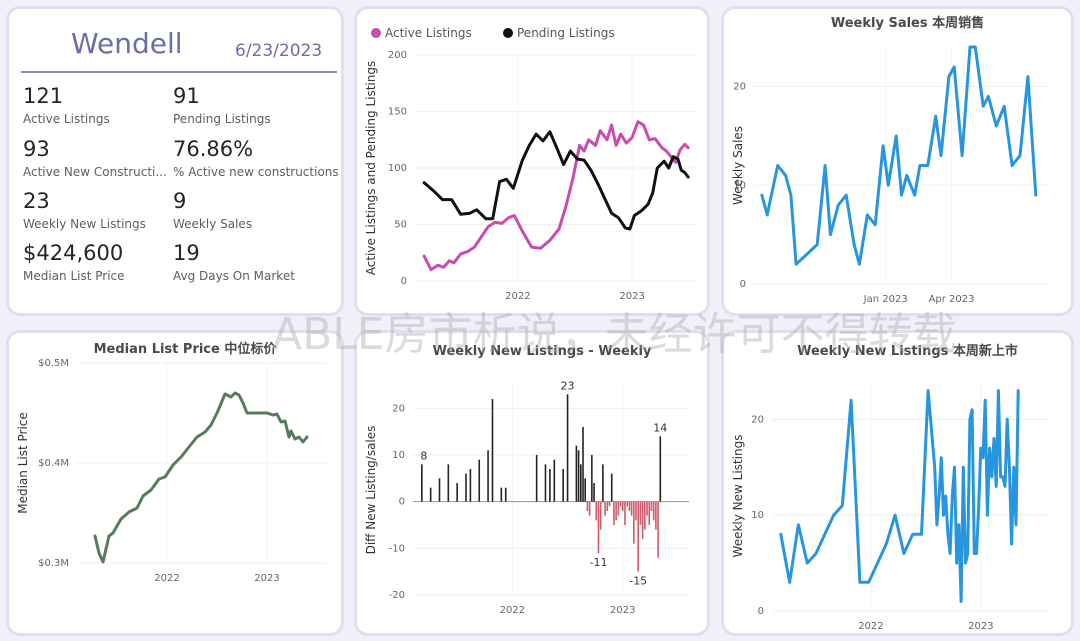  I want to click on chart-title: Weekly New Listings 本周新上市, so click(907, 351).